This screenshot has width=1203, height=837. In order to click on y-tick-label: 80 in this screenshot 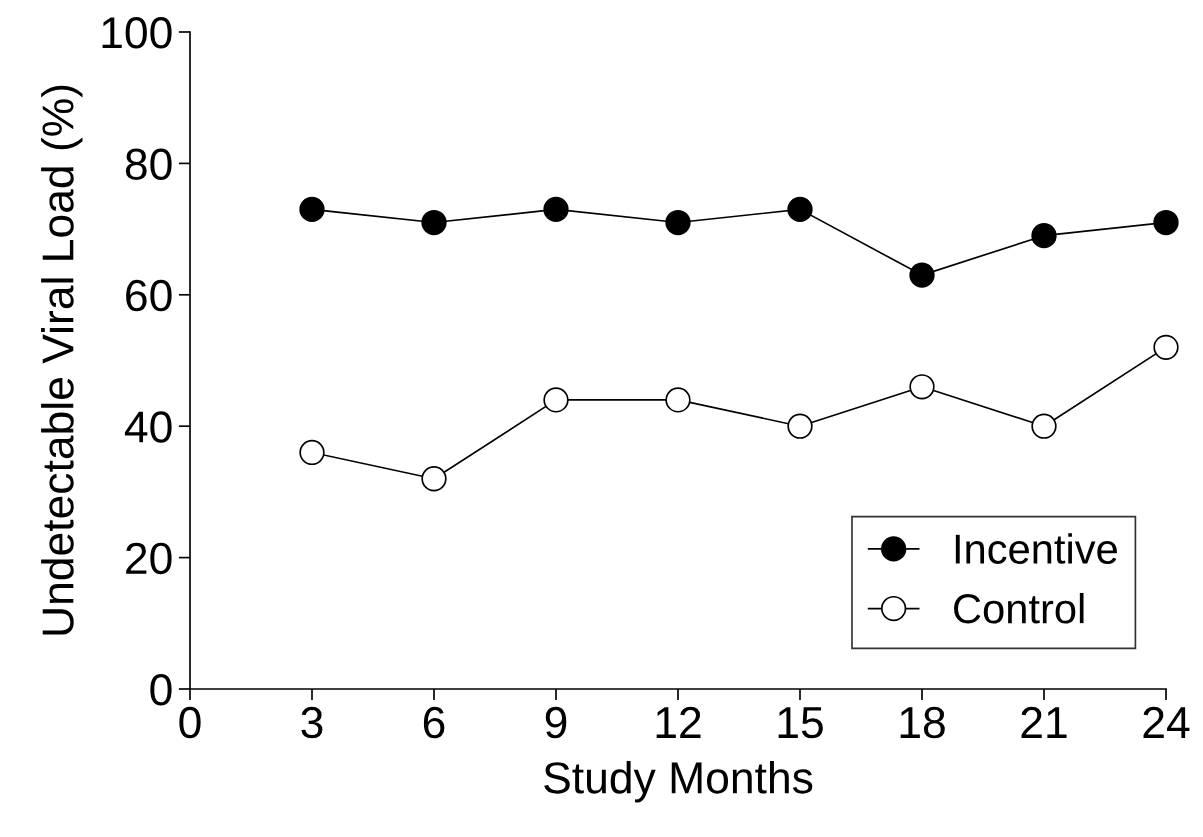, I will do `click(148, 164)`.